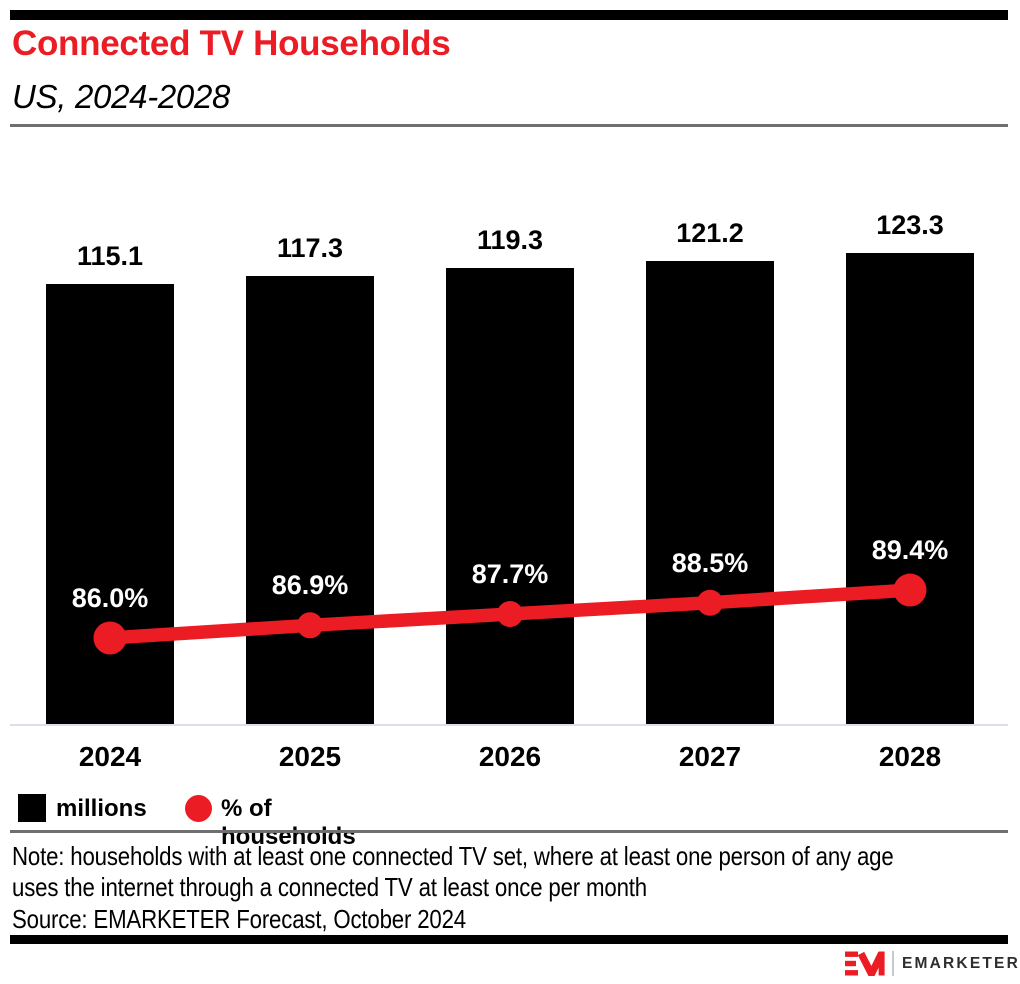  I want to click on brand-name: EMARKETER, so click(961, 963).